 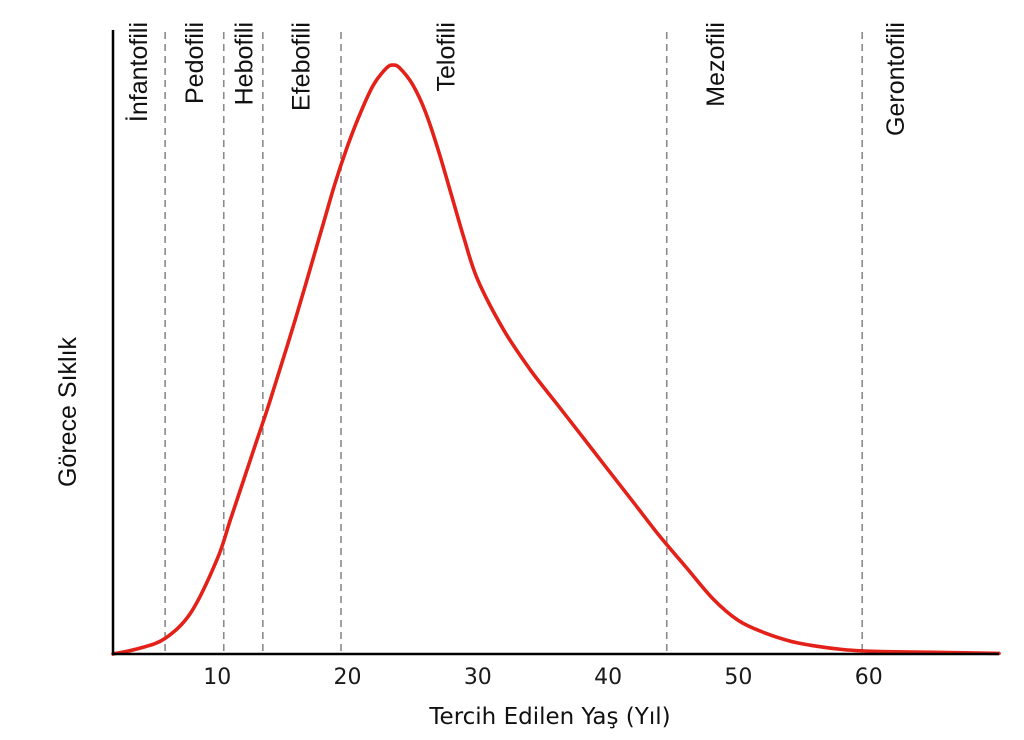 What do you see at coordinates (138, 72) in the screenshot?
I see `region-label: İnfantofili` at bounding box center [138, 72].